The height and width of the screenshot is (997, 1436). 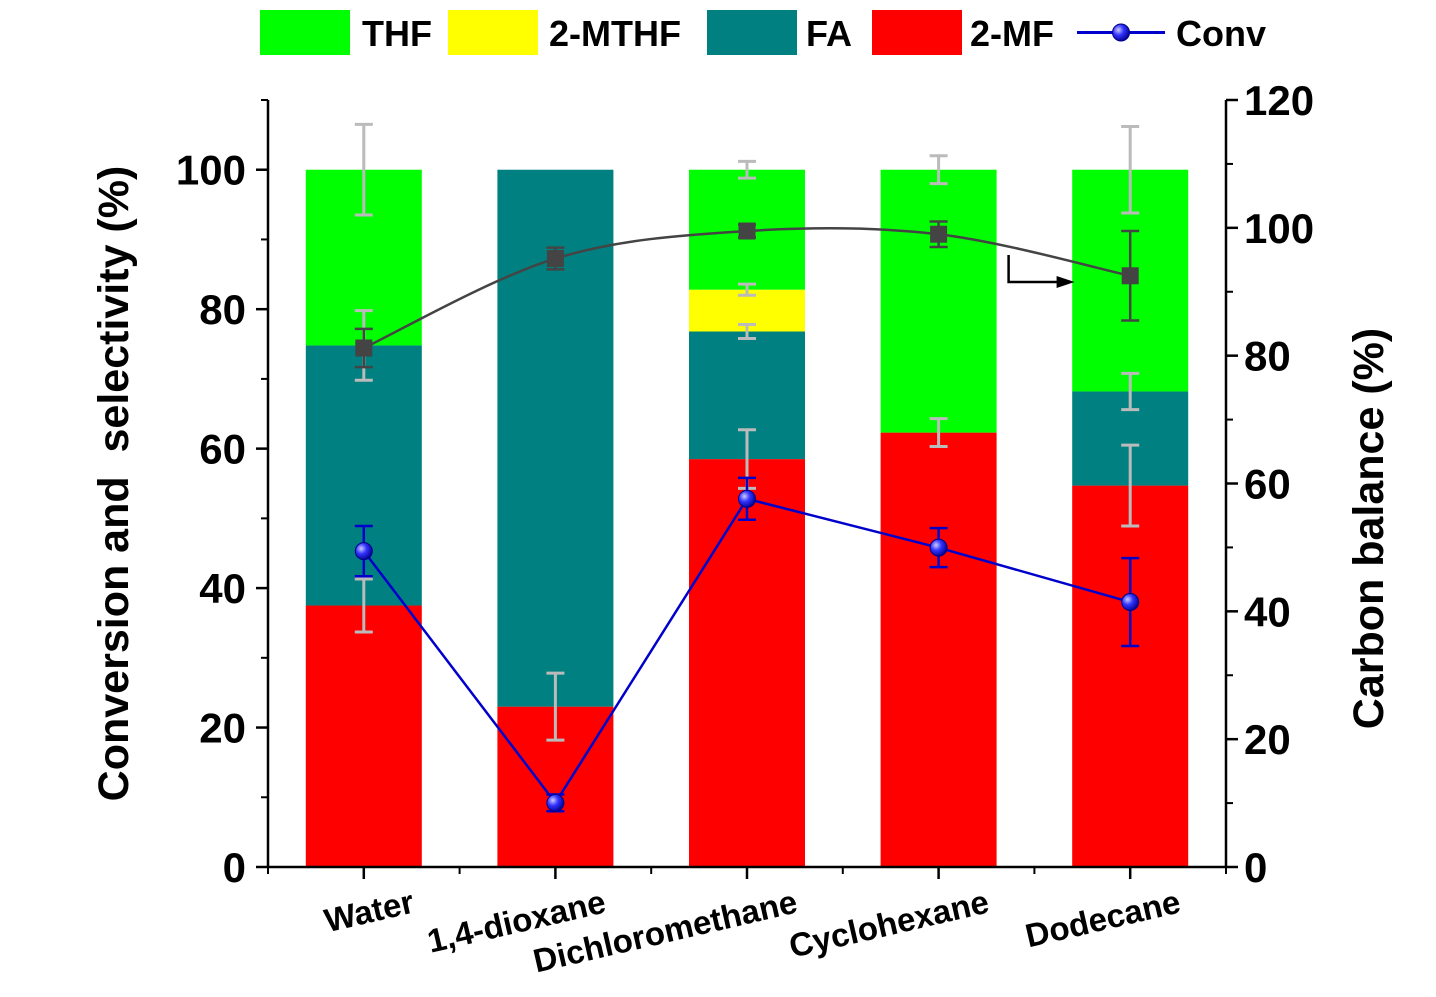 I want to click on right-tick-label: 0, so click(x=1255, y=867).